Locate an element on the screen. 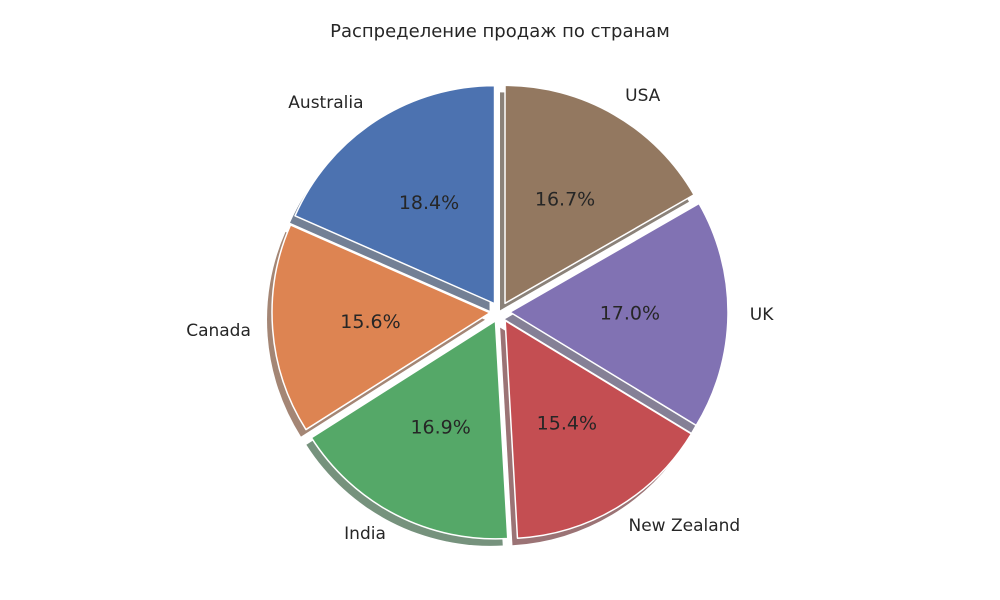 The image size is (1000, 600). percent-label-uk: 17.0% is located at coordinates (630, 314).